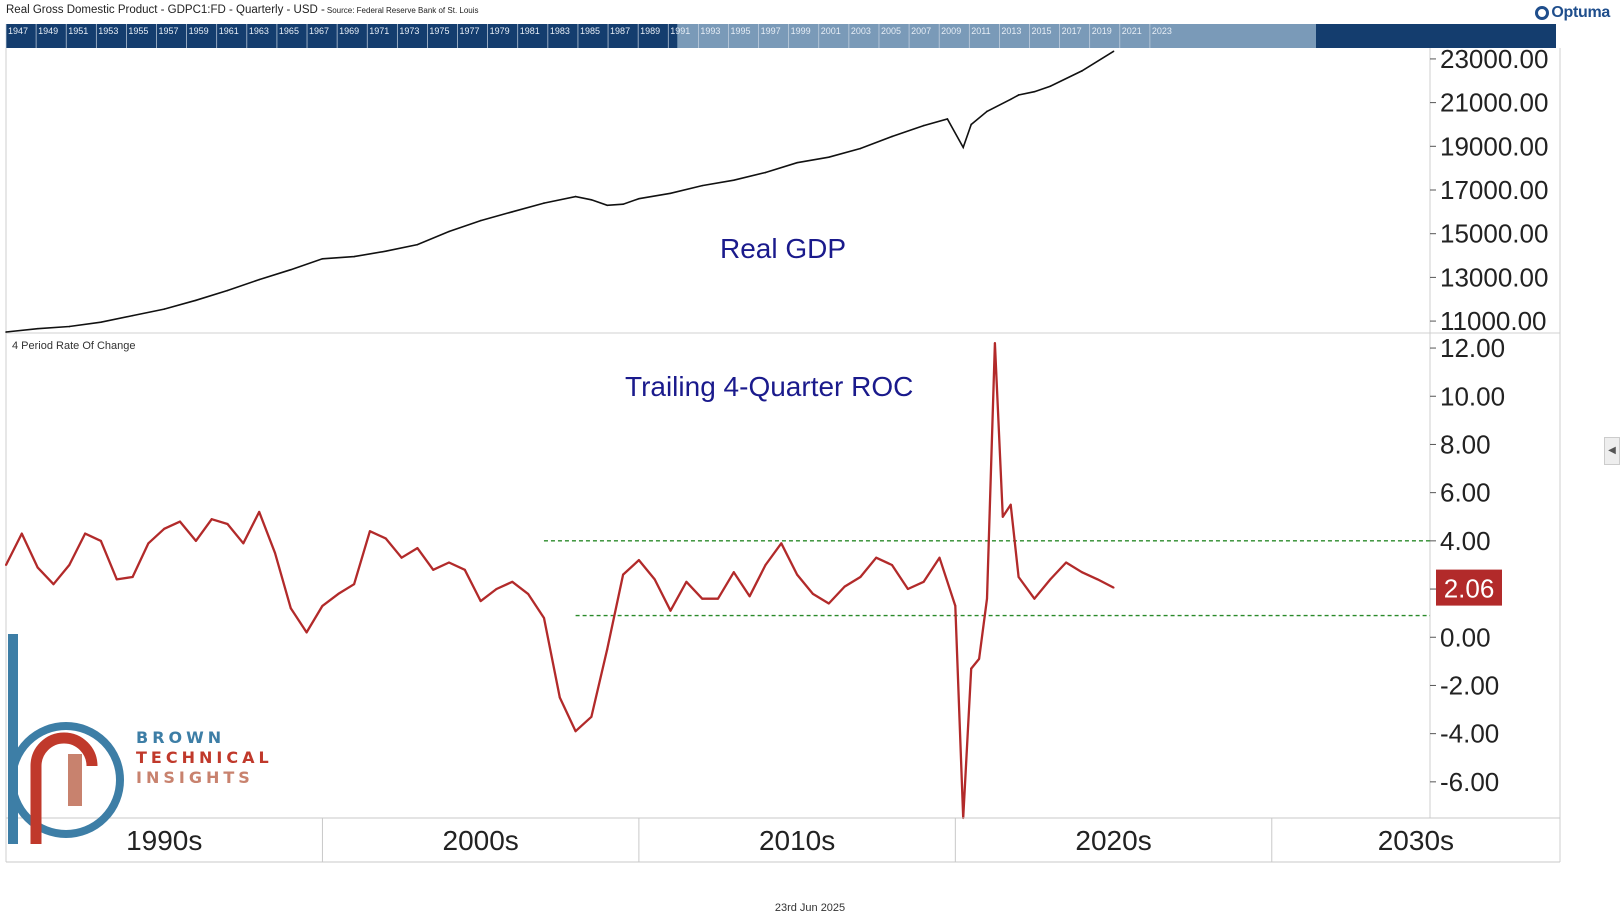 The image size is (1620, 924). Describe the element at coordinates (810, 908) in the screenshot. I see `chart-date: 23rd Jun 2025` at that location.